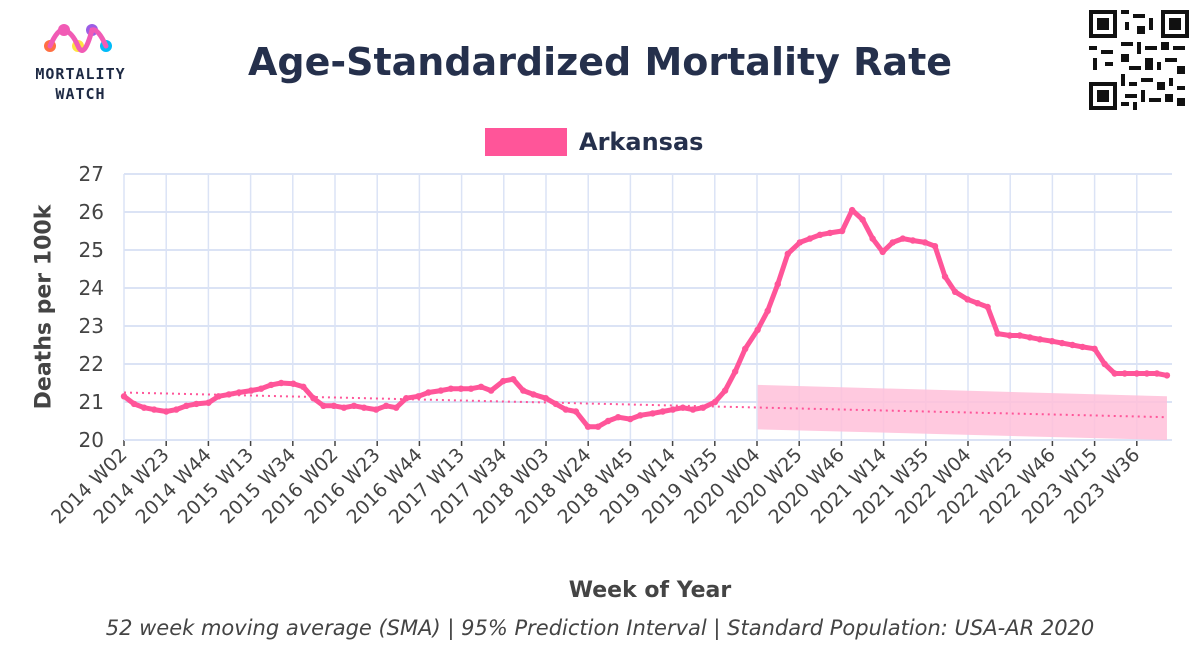 The height and width of the screenshot is (670, 1200). I want to click on mortality-watch-logo, so click(78, 38).